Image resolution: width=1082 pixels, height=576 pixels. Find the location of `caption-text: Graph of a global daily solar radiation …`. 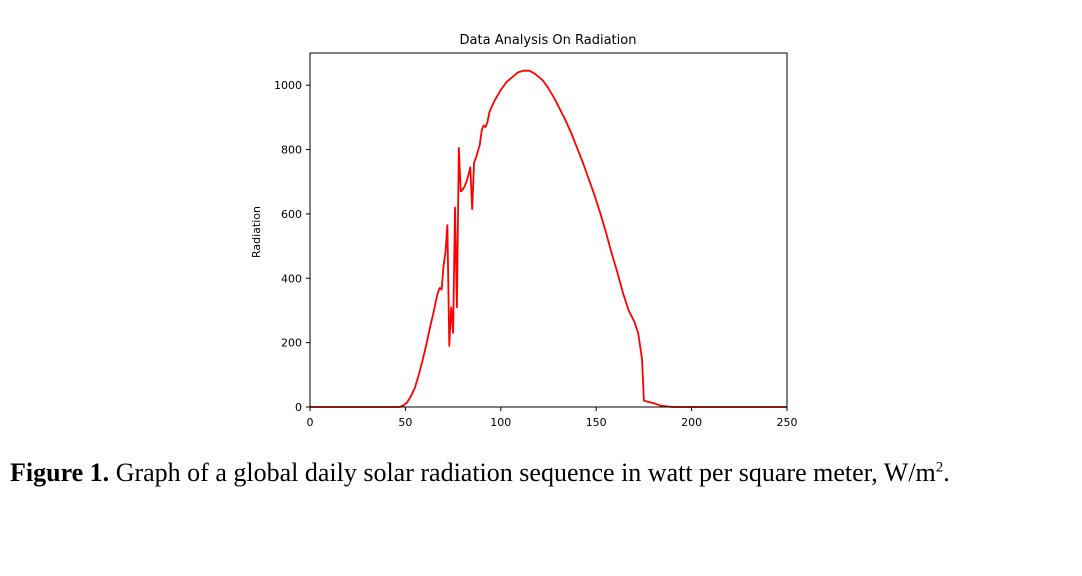

caption-text: Graph of a global daily solar radiation … is located at coordinates (522, 472).